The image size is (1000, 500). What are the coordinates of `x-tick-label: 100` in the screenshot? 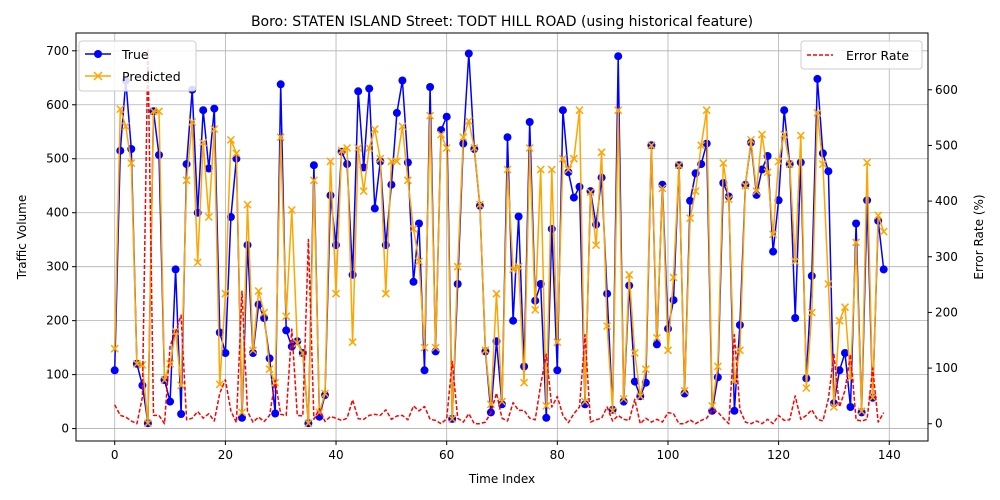 It's located at (668, 455).